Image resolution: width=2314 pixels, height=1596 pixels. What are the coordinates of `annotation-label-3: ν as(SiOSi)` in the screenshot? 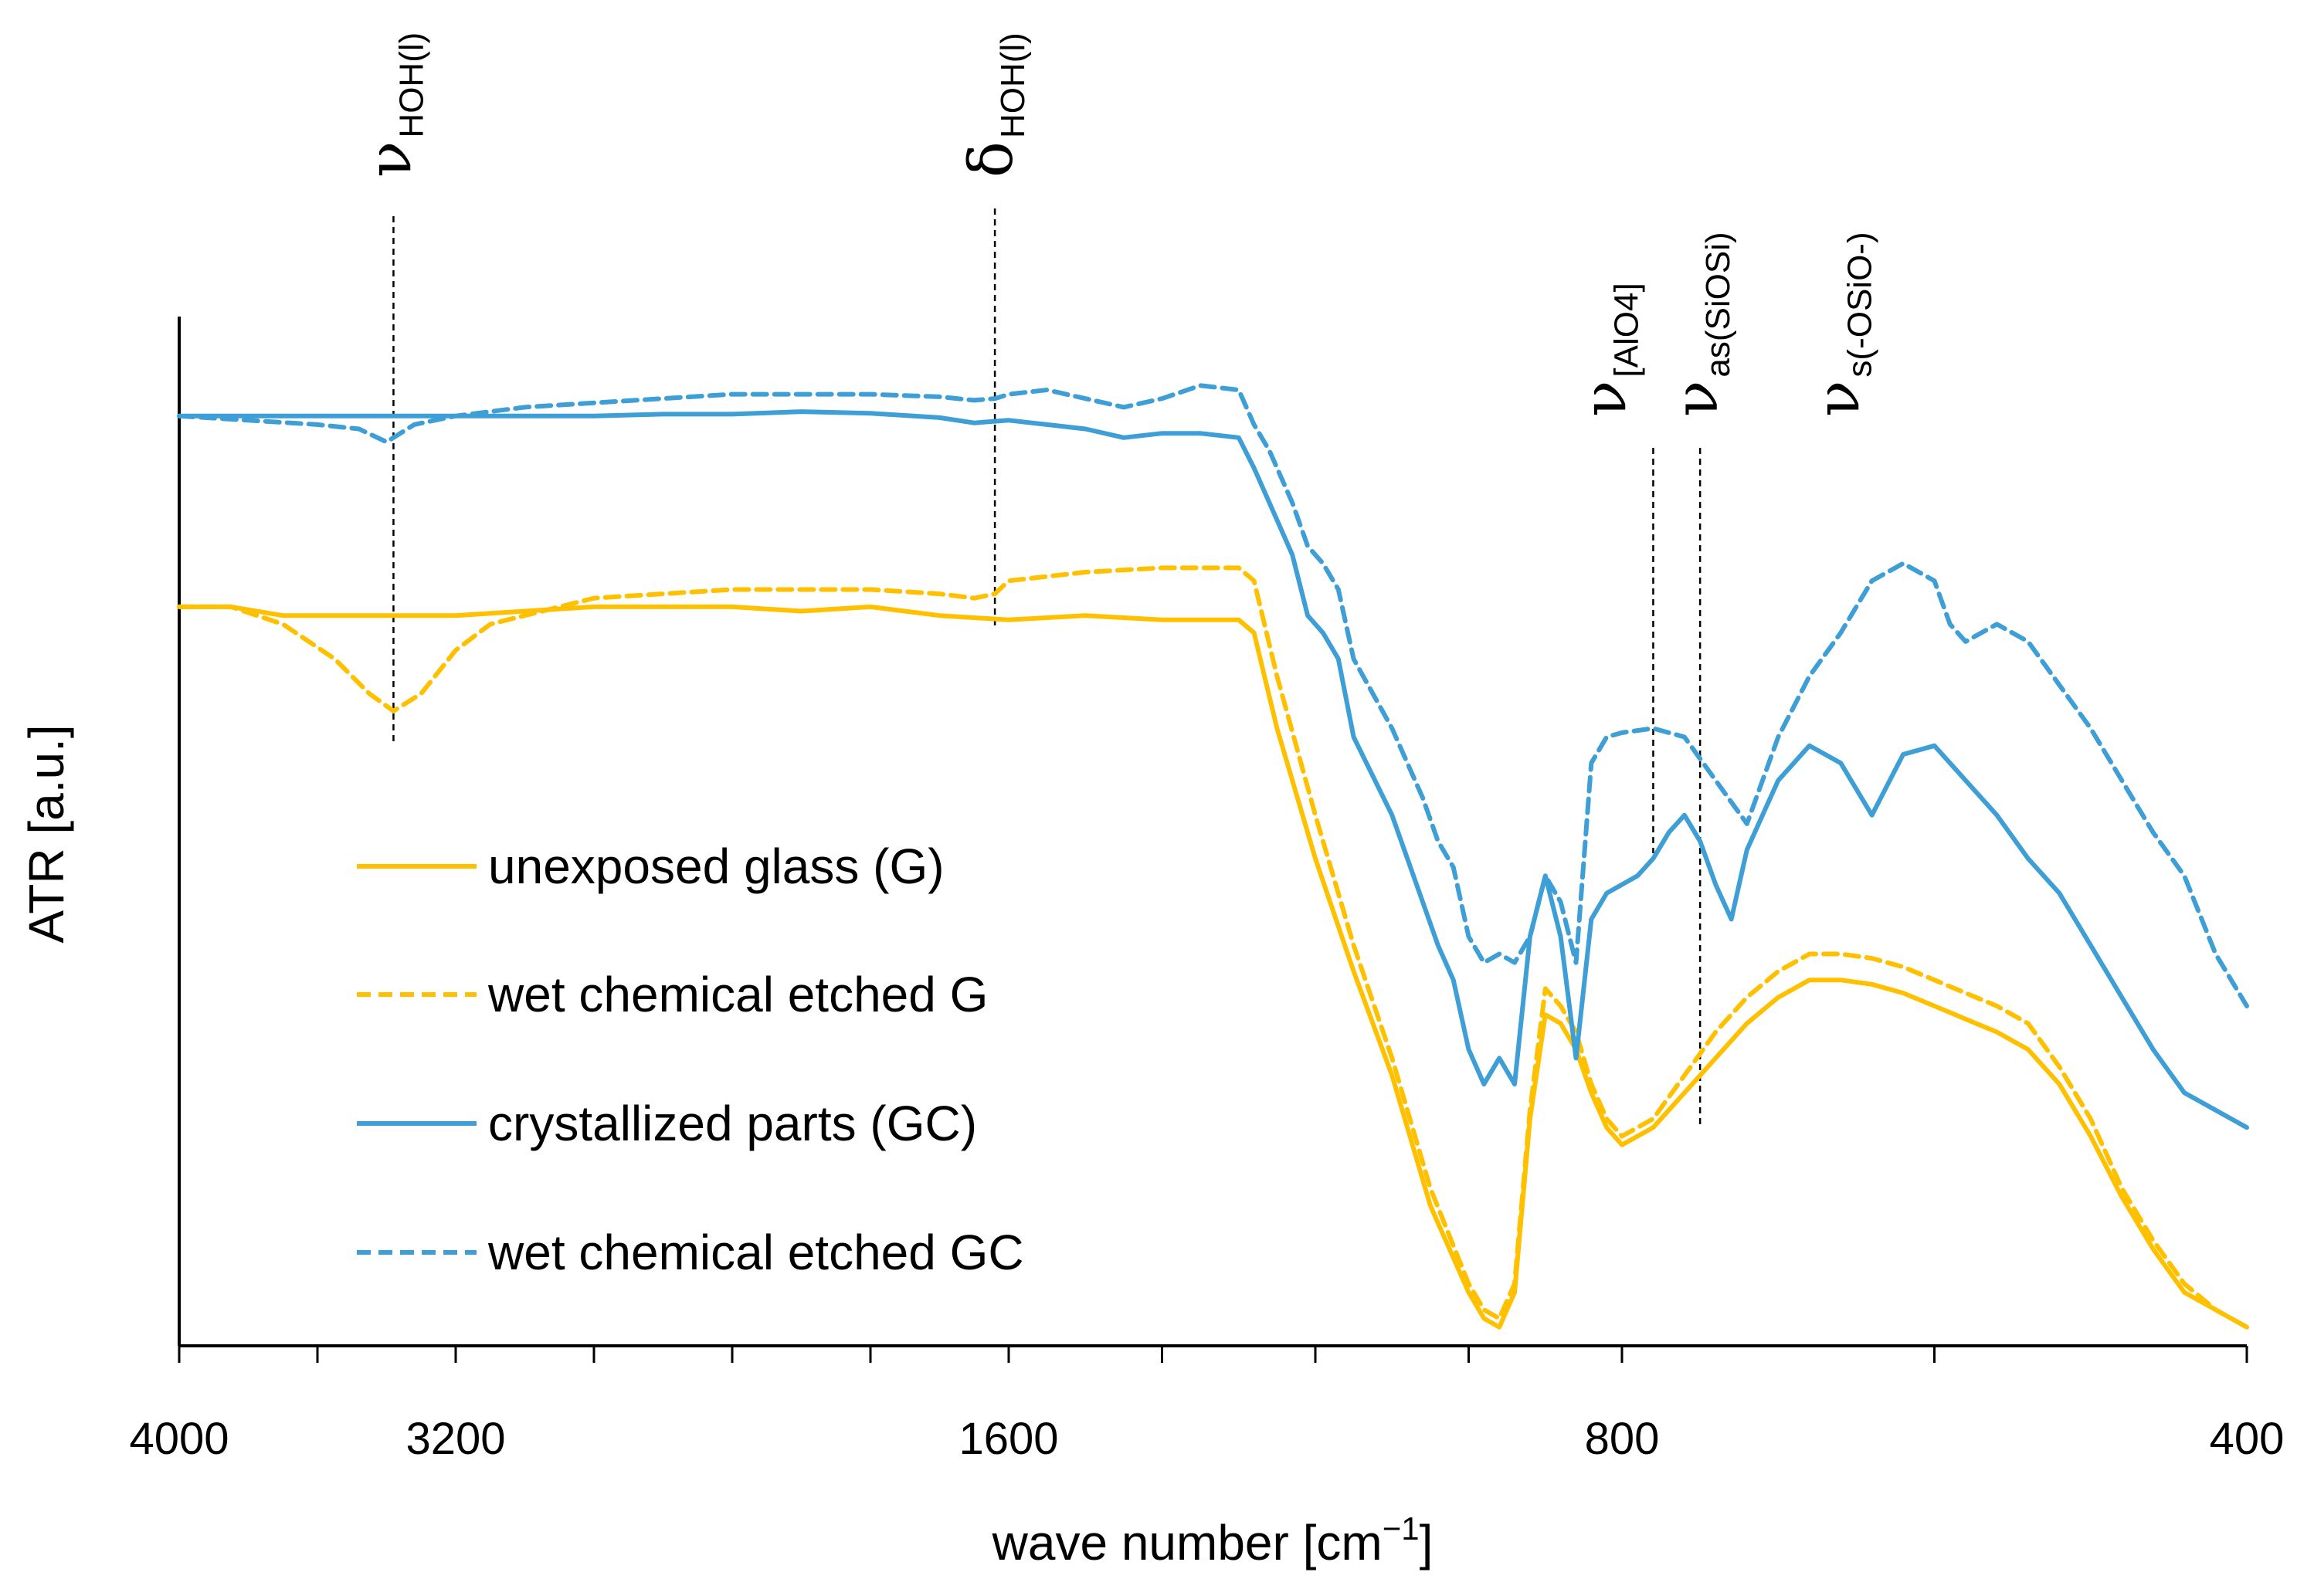 It's located at (1699, 324).